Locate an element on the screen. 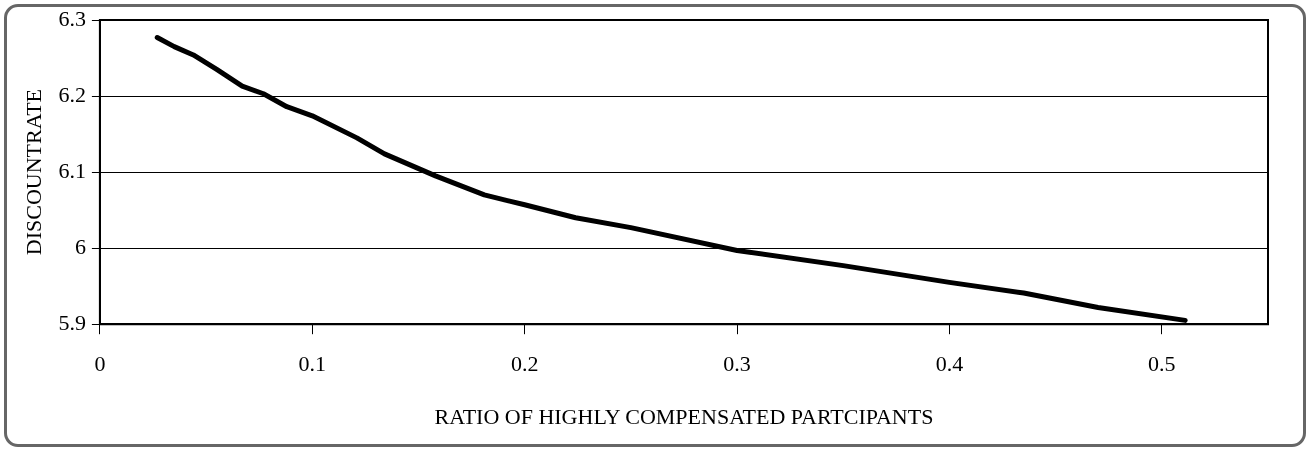 The width and height of the screenshot is (1312, 453). x-tick-label: 0.2 is located at coordinates (524, 364).